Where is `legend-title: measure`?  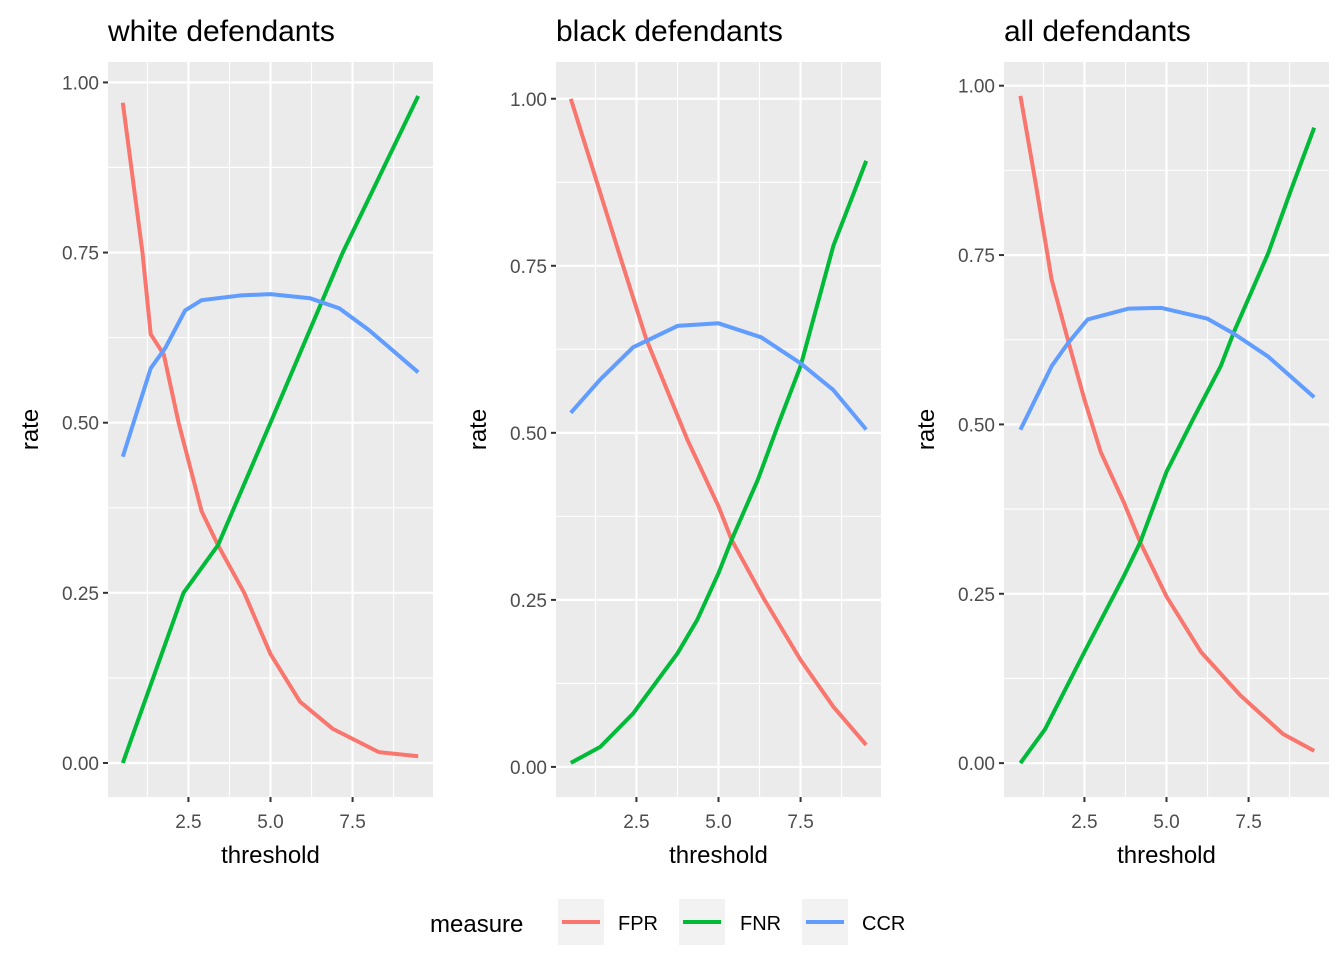 legend-title: measure is located at coordinates (476, 924).